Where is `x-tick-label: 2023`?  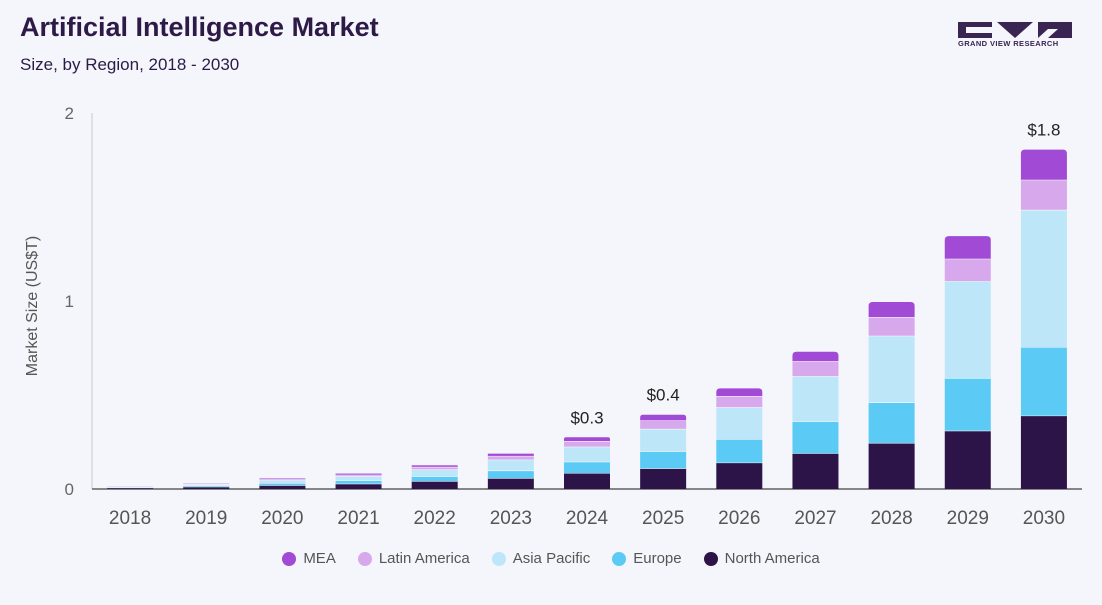
x-tick-label: 2023 is located at coordinates (511, 518).